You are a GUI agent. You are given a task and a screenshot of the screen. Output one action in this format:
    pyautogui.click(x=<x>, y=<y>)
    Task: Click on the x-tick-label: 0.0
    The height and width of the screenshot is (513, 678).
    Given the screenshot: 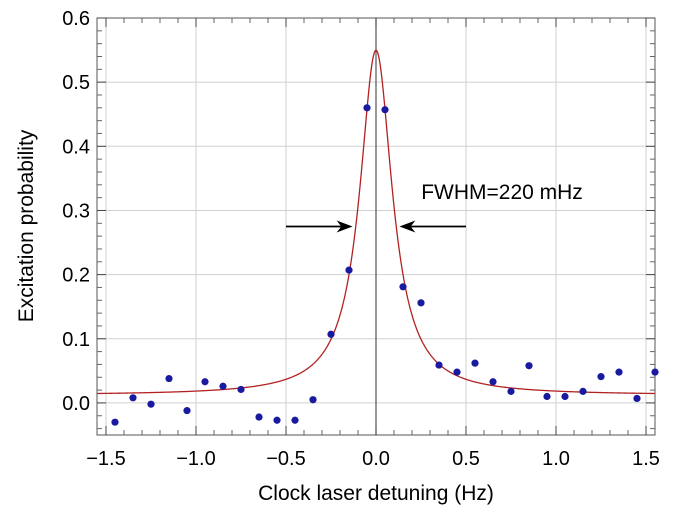 What is the action you would take?
    pyautogui.click(x=376, y=459)
    